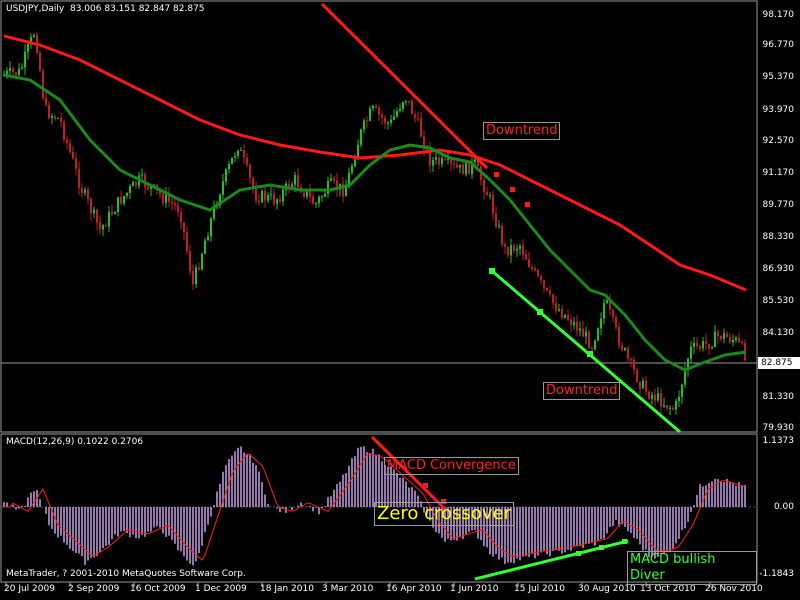  What do you see at coordinates (404, 86) in the screenshot?
I see `downtrend-line-red` at bounding box center [404, 86].